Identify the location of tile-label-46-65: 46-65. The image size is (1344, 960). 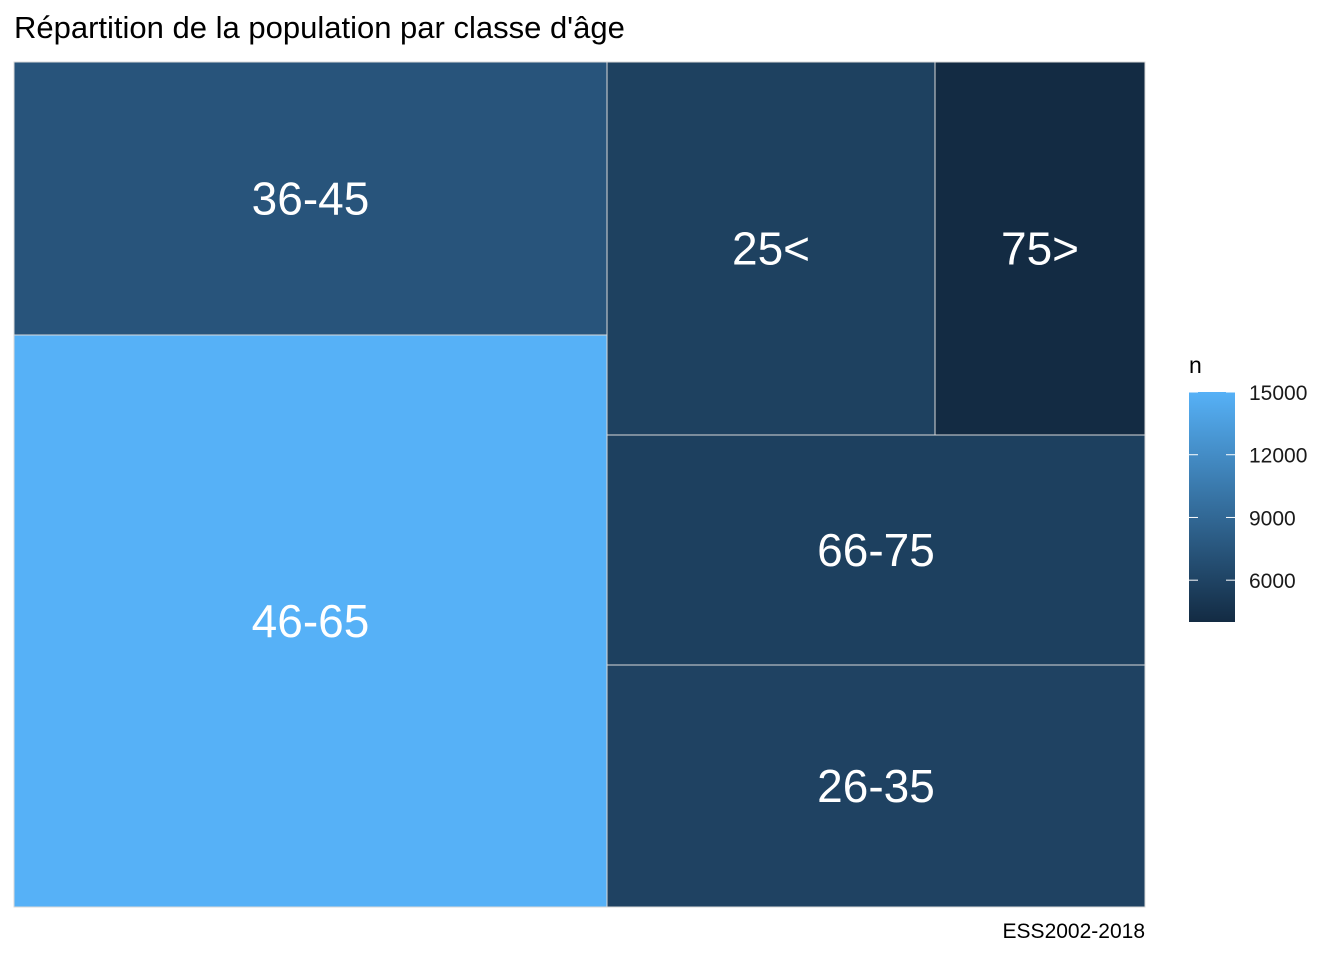
(311, 621).